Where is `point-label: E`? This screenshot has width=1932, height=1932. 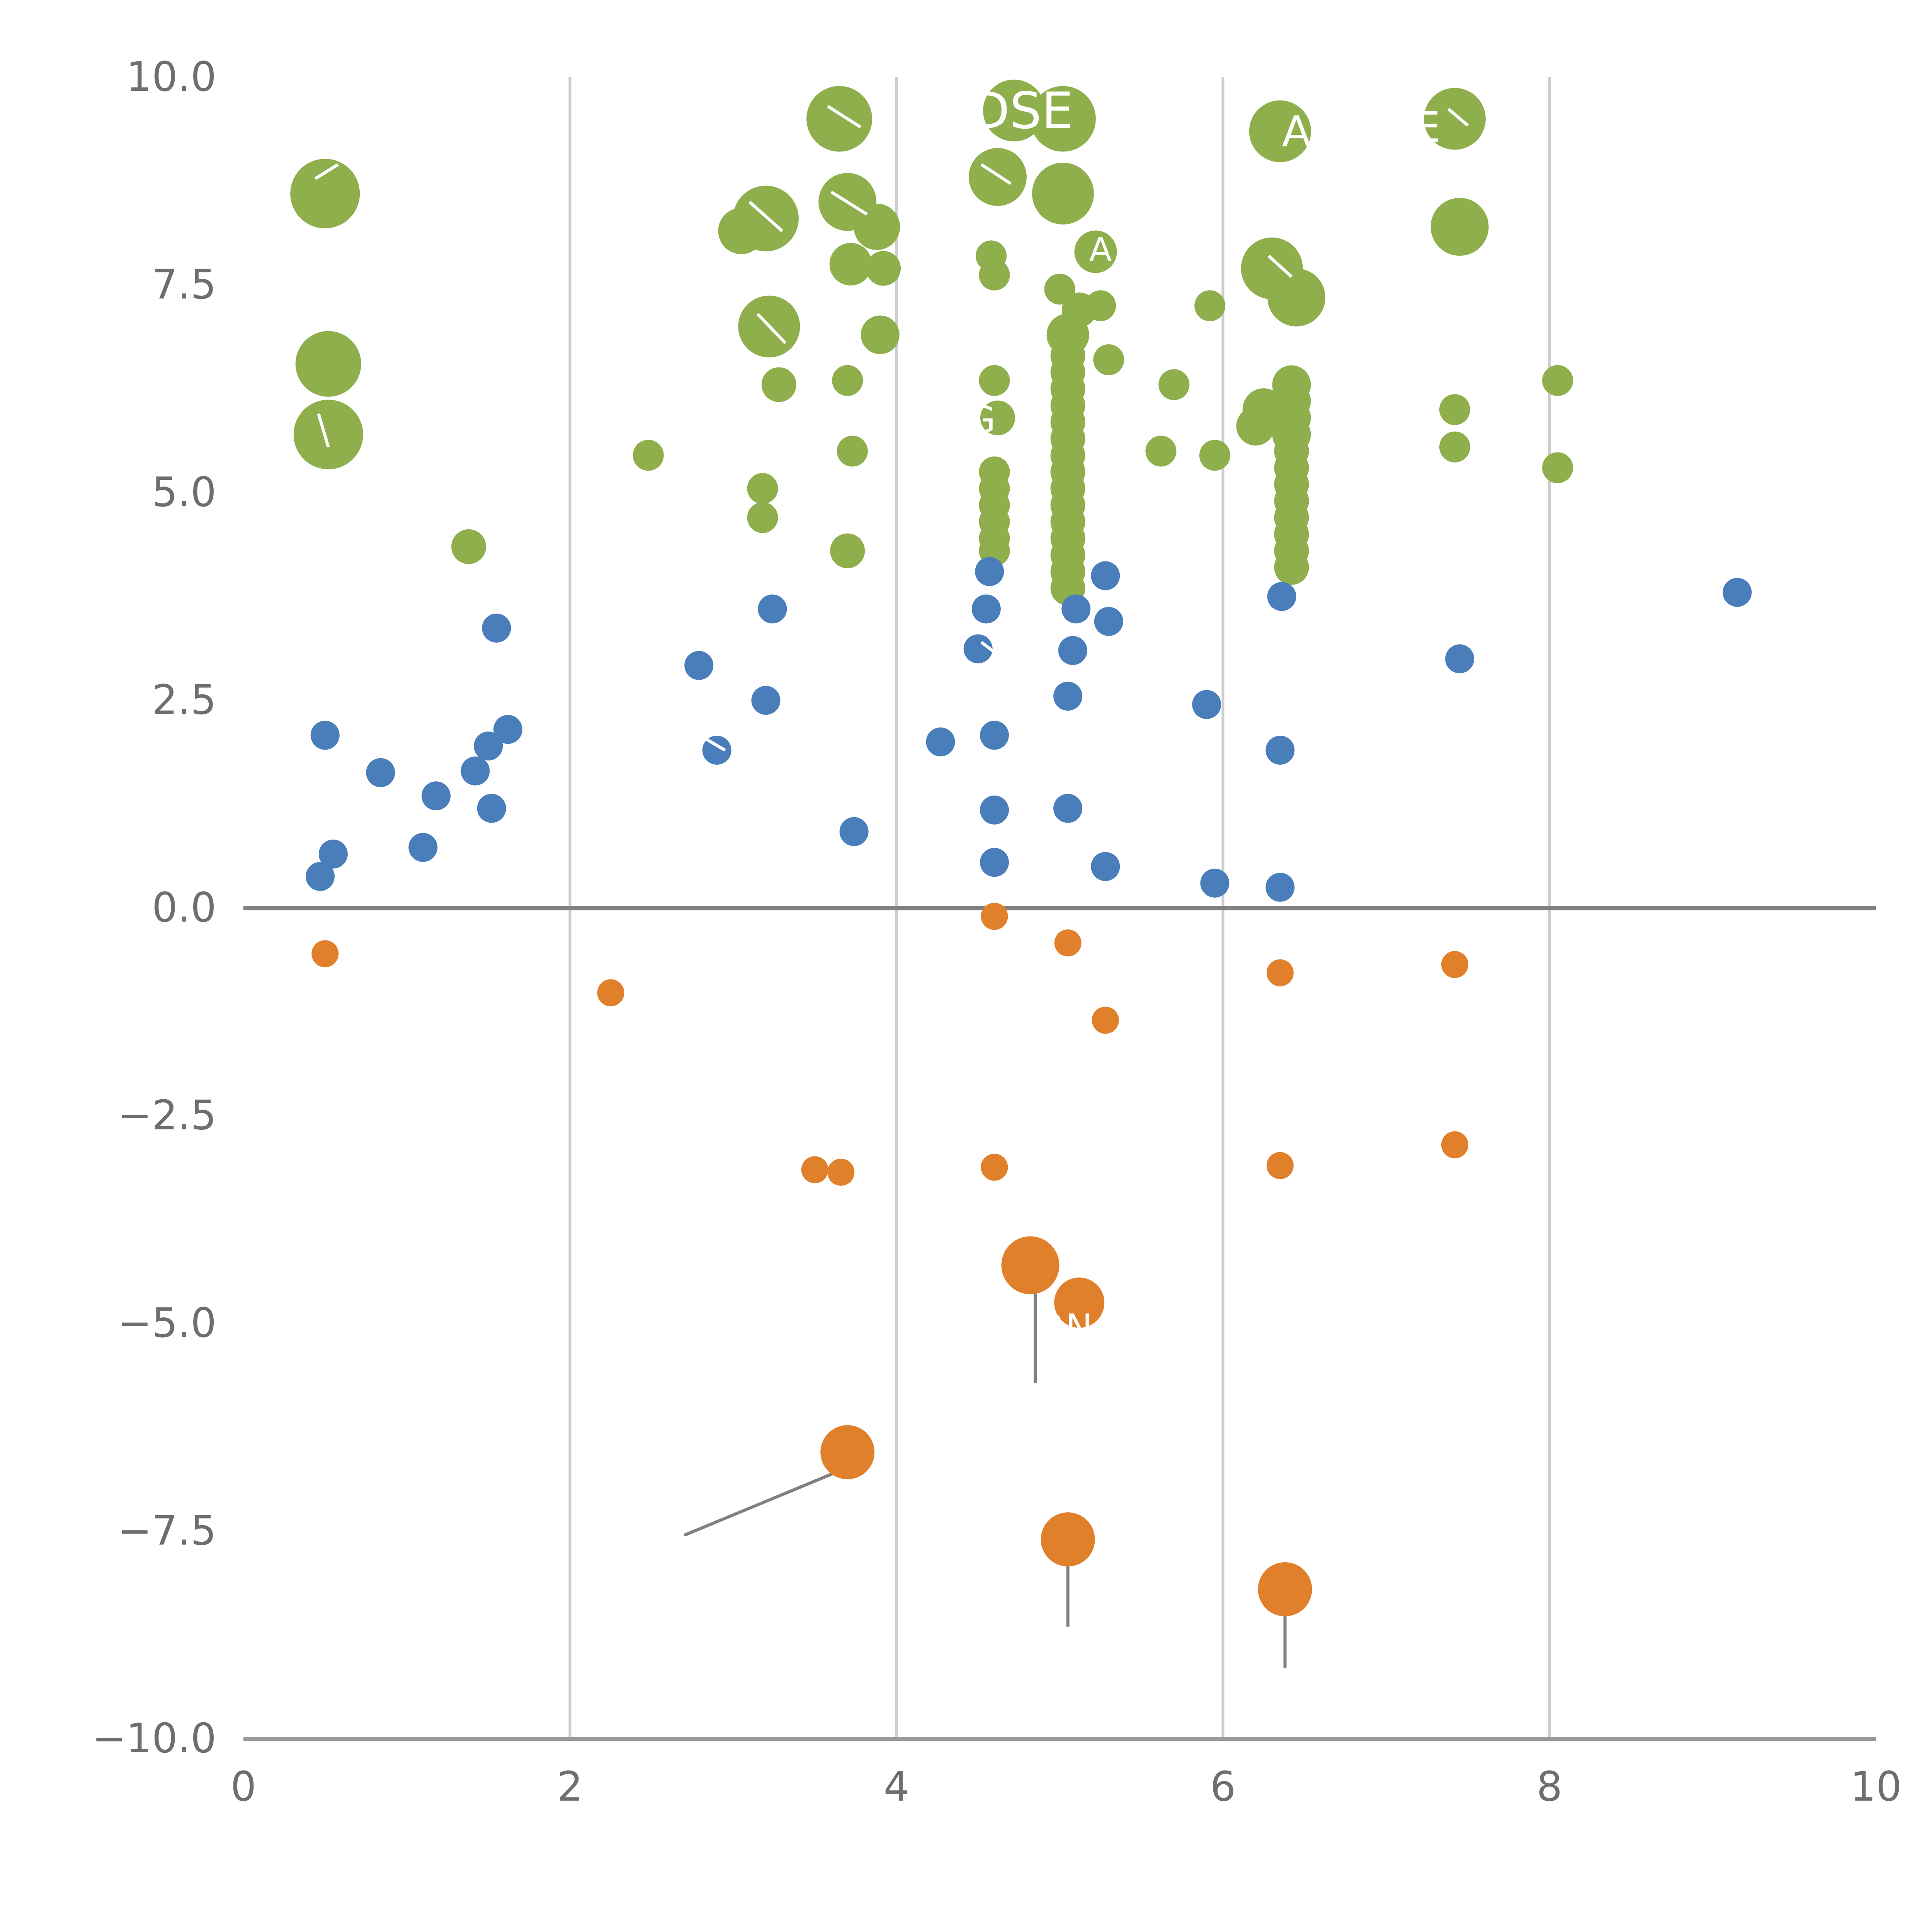 point-label: E is located at coordinates (1426, 128).